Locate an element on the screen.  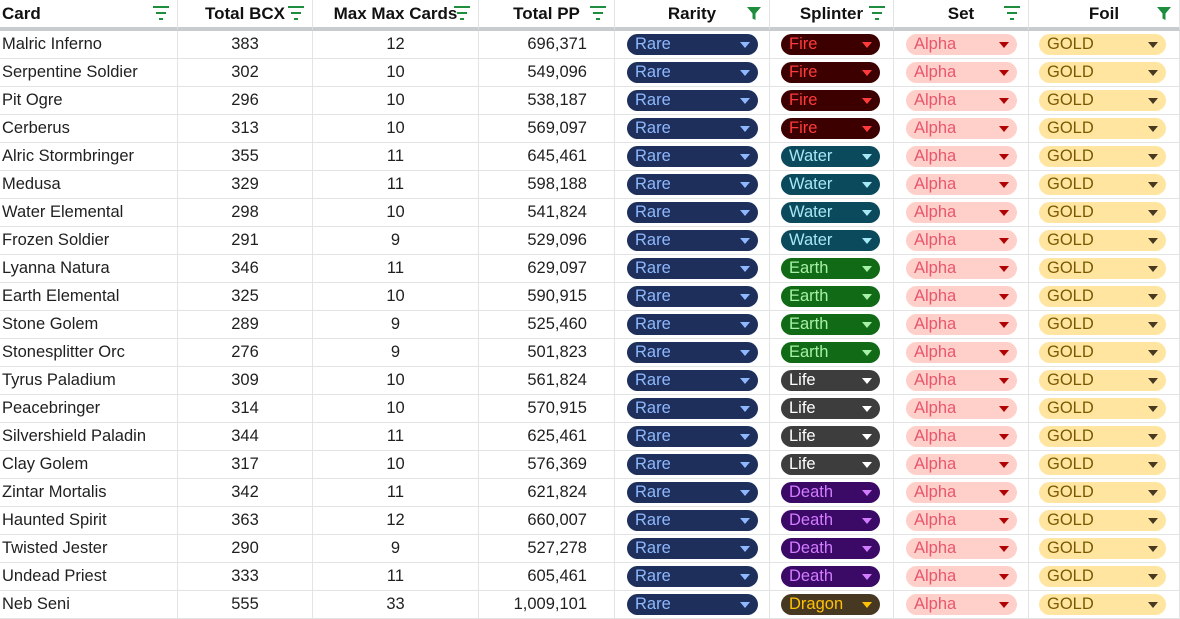
card-name-cell: Clay Golem is located at coordinates (89, 465).